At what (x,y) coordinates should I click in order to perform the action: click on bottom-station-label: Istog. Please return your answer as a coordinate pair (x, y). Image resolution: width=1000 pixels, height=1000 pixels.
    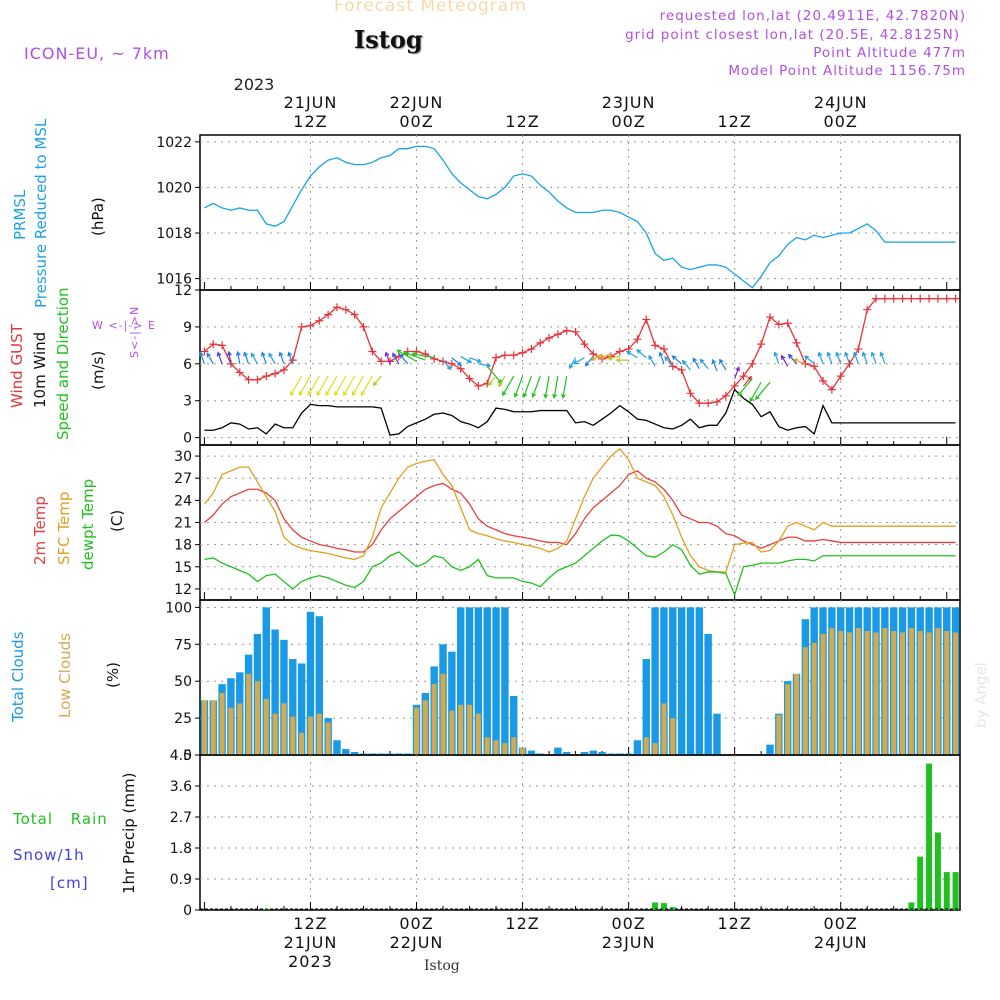
    Looking at the image, I should click on (442, 966).